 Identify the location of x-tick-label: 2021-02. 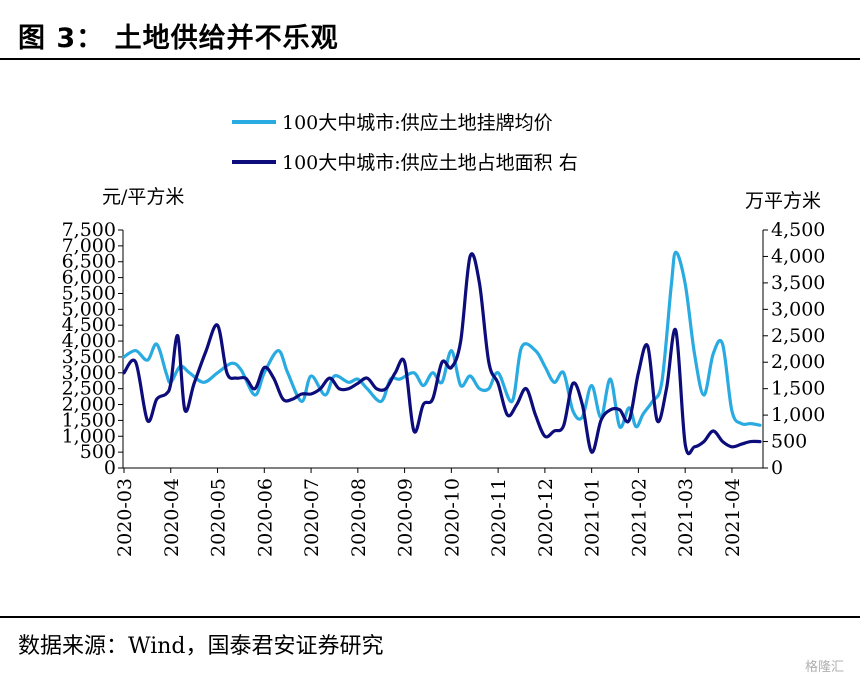
(639, 517).